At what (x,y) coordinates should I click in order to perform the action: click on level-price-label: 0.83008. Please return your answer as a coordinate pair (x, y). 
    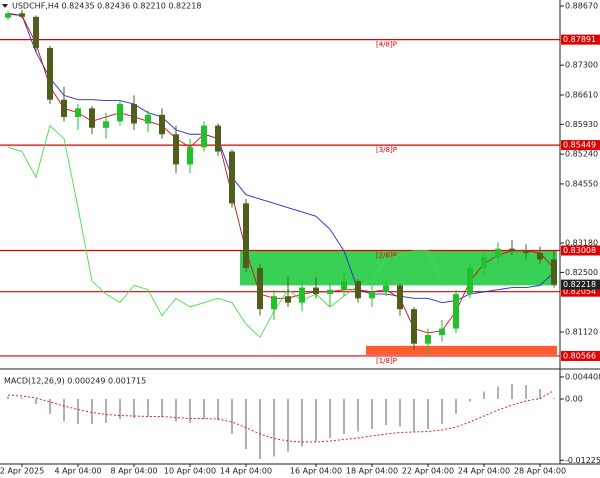
    Looking at the image, I should click on (579, 250).